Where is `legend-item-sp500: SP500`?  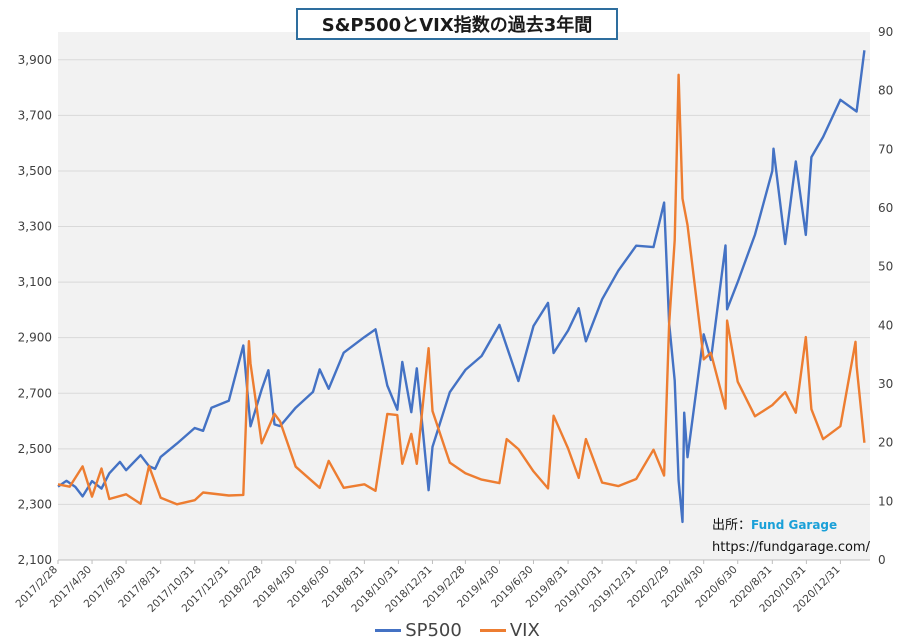 legend-item-sp500: SP500 is located at coordinates (418, 630).